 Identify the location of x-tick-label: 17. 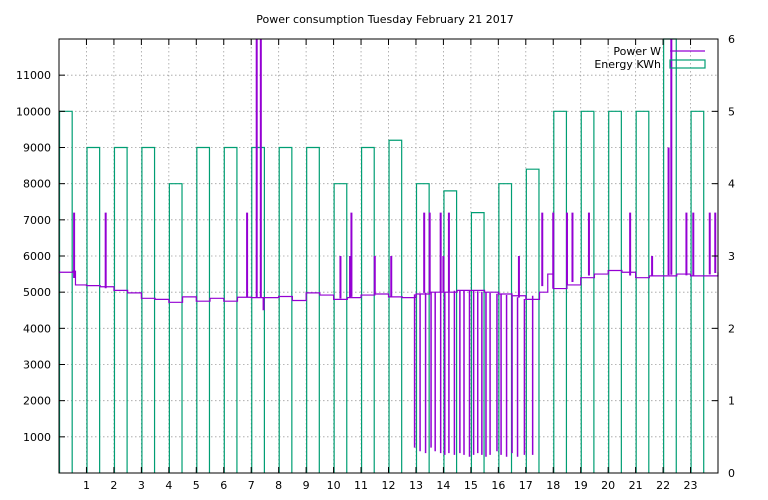
(526, 485).